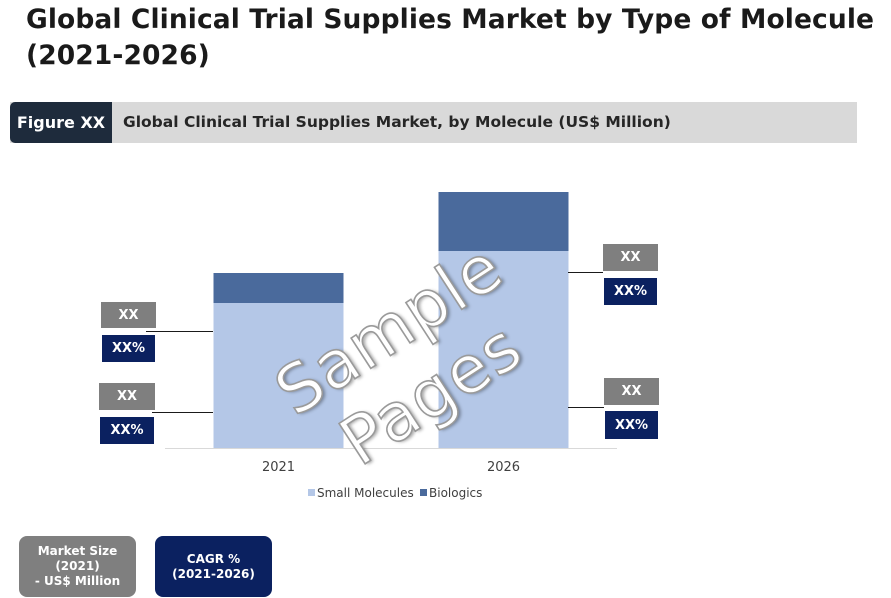 The image size is (891, 598). What do you see at coordinates (631, 425) in the screenshot?
I see `callout-share-2026-small-molecules: XX%` at bounding box center [631, 425].